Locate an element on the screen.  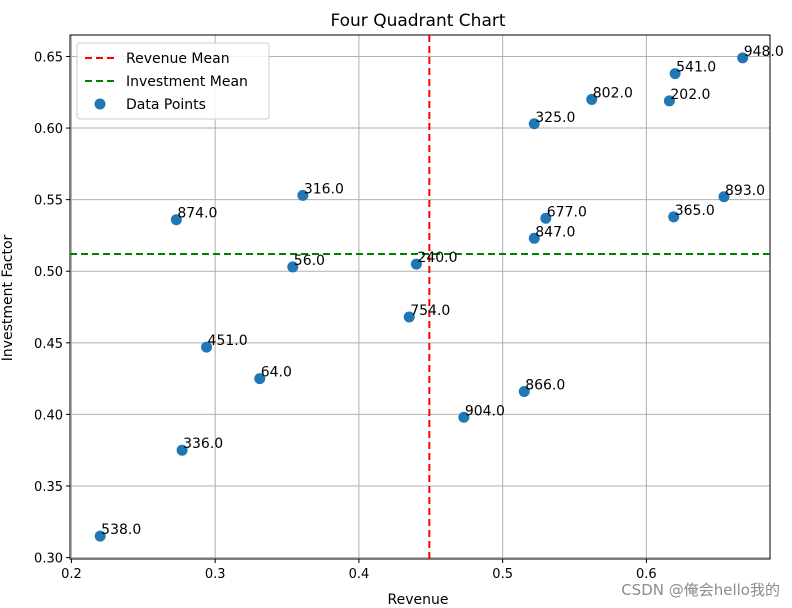
data-point-label: 893.0 is located at coordinates (745, 191).